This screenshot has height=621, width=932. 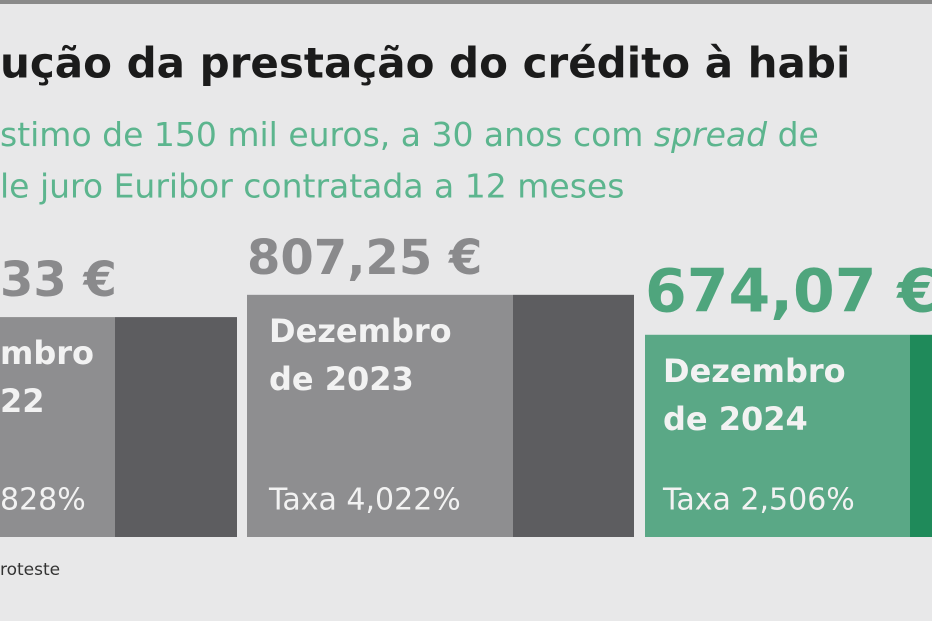 What do you see at coordinates (711, 134) in the screenshot?
I see `subtitle-part: spread` at bounding box center [711, 134].